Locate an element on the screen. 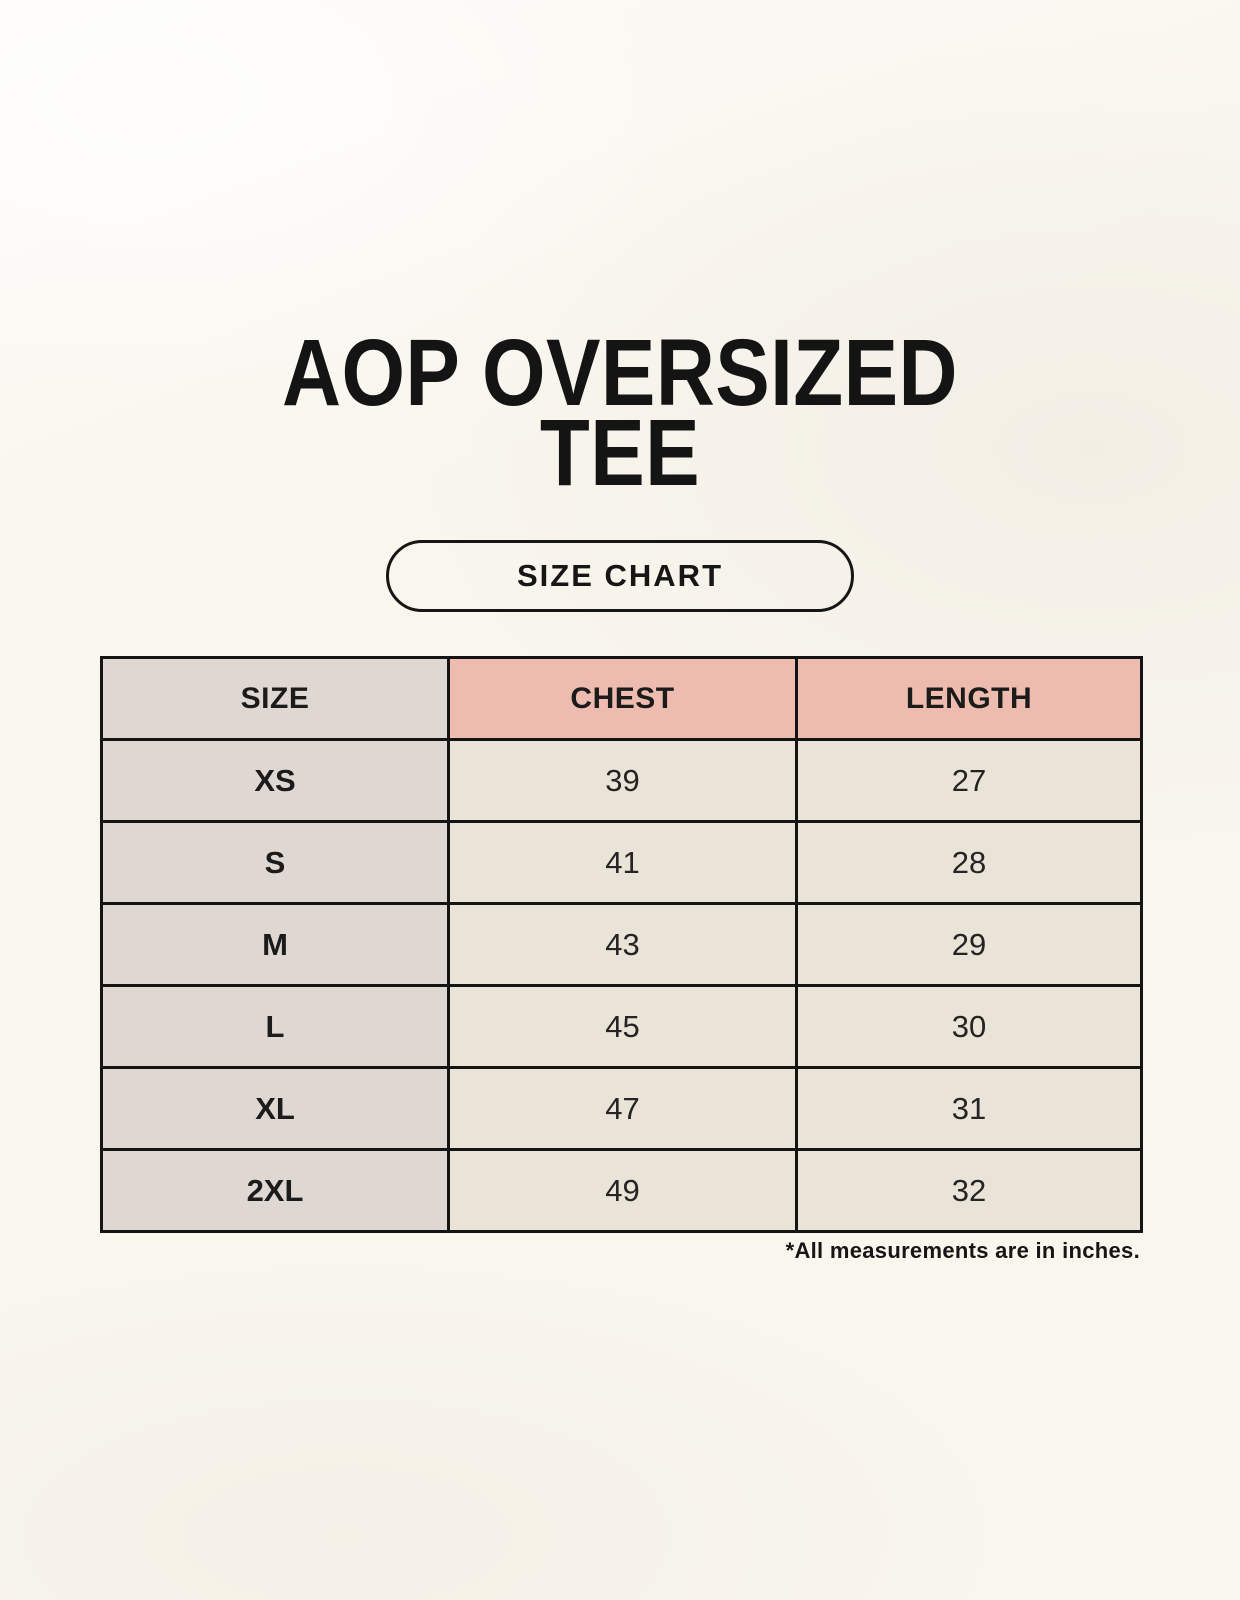  size-label: XL is located at coordinates (275, 1108).